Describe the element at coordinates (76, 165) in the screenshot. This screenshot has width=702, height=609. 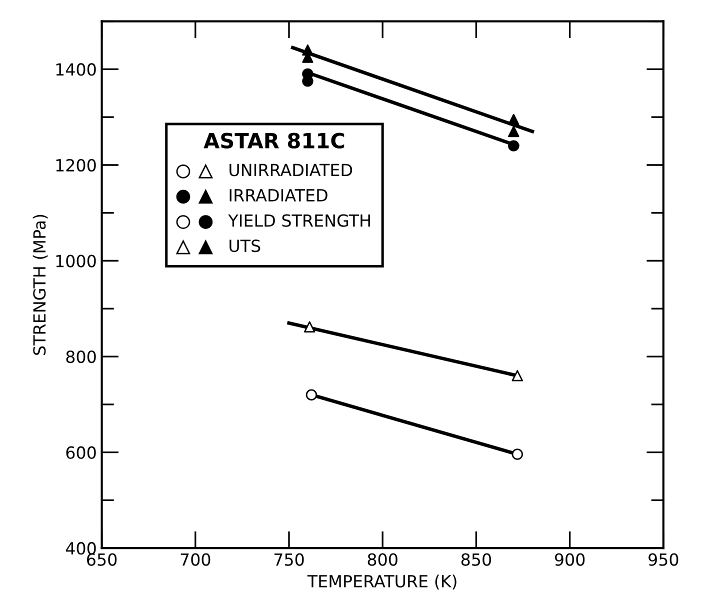
I see `y-tick-label: 1200` at that location.